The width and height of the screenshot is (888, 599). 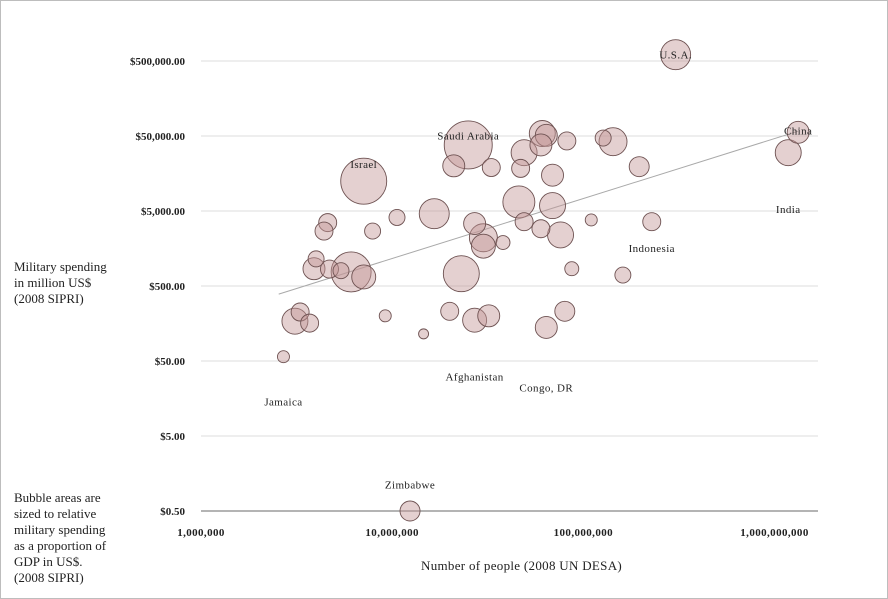 What do you see at coordinates (468, 136) in the screenshot?
I see `point-label: Saudi Arabia` at bounding box center [468, 136].